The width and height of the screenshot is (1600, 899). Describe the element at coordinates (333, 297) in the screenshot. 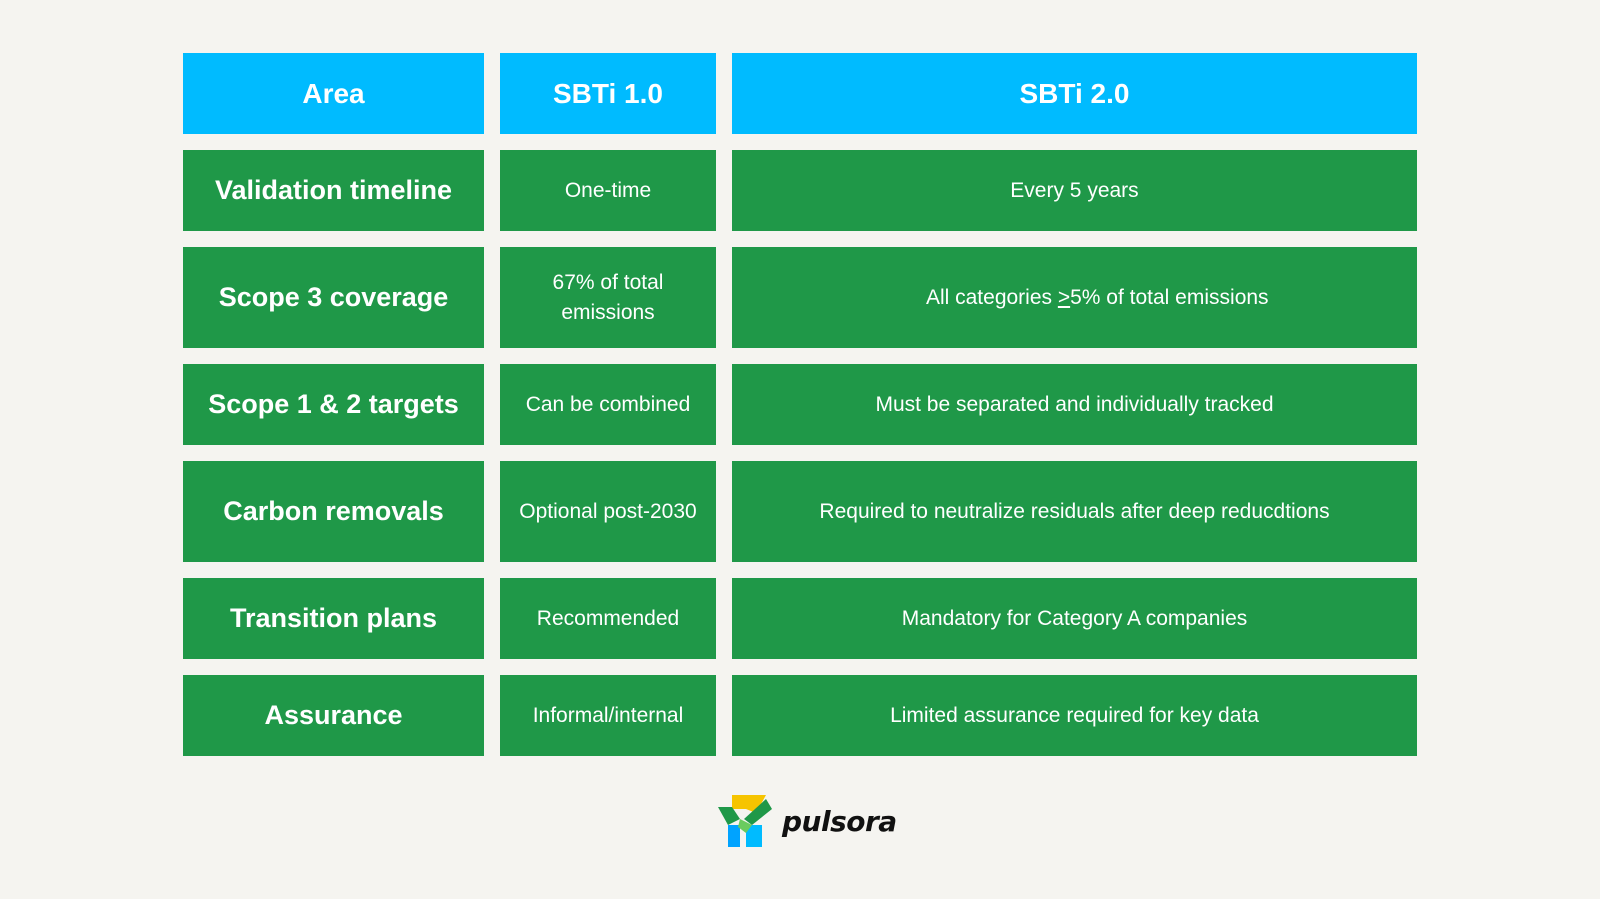

I see `area-cell: Scope 3 coverage` at that location.